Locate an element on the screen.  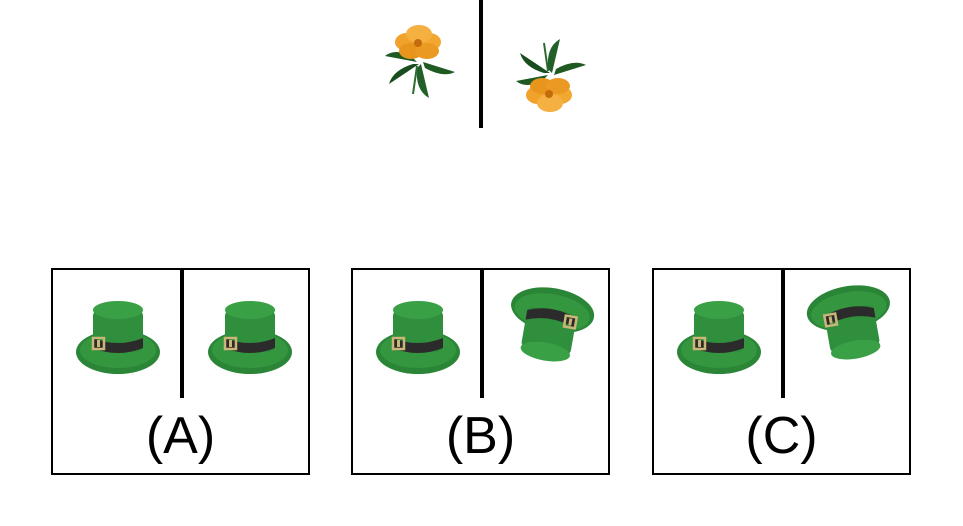
option-c: (C) is located at coordinates (781, 371).